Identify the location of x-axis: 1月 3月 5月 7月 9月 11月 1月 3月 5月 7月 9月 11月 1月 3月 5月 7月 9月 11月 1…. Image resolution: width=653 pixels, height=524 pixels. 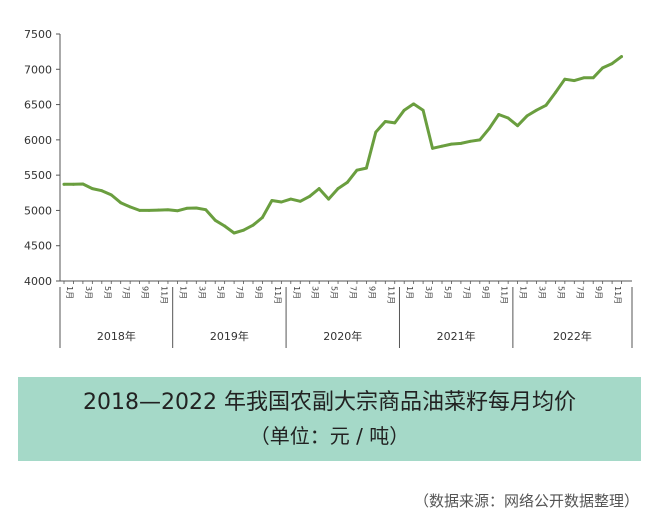
(346, 314).